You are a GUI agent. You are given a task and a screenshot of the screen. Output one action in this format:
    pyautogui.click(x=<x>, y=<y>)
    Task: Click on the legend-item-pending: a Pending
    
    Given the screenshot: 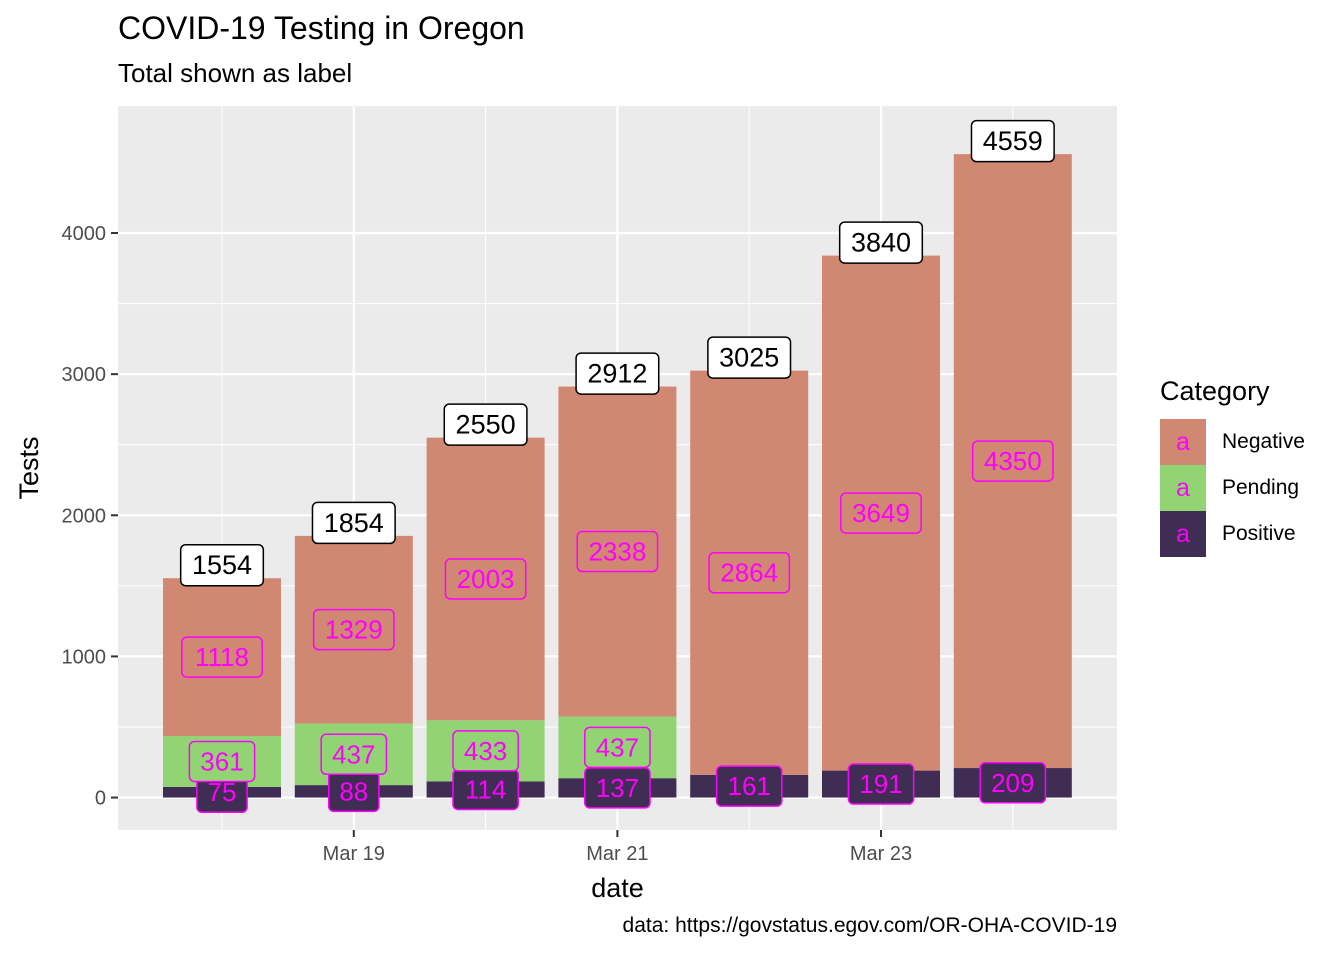 What is the action you would take?
    pyautogui.click(x=1232, y=488)
    